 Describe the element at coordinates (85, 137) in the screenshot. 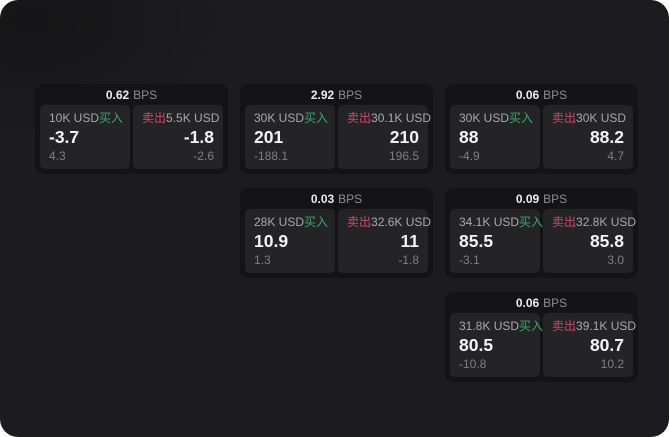

I see `buy-panel: 10K USD 买入 -3.7 4.3` at that location.